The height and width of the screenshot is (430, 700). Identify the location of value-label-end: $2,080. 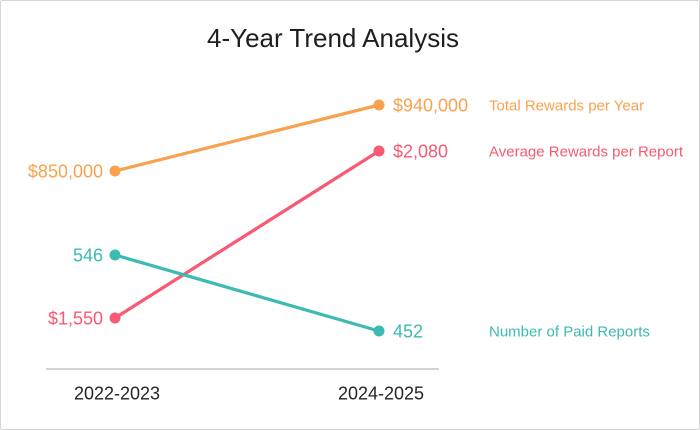
(420, 151).